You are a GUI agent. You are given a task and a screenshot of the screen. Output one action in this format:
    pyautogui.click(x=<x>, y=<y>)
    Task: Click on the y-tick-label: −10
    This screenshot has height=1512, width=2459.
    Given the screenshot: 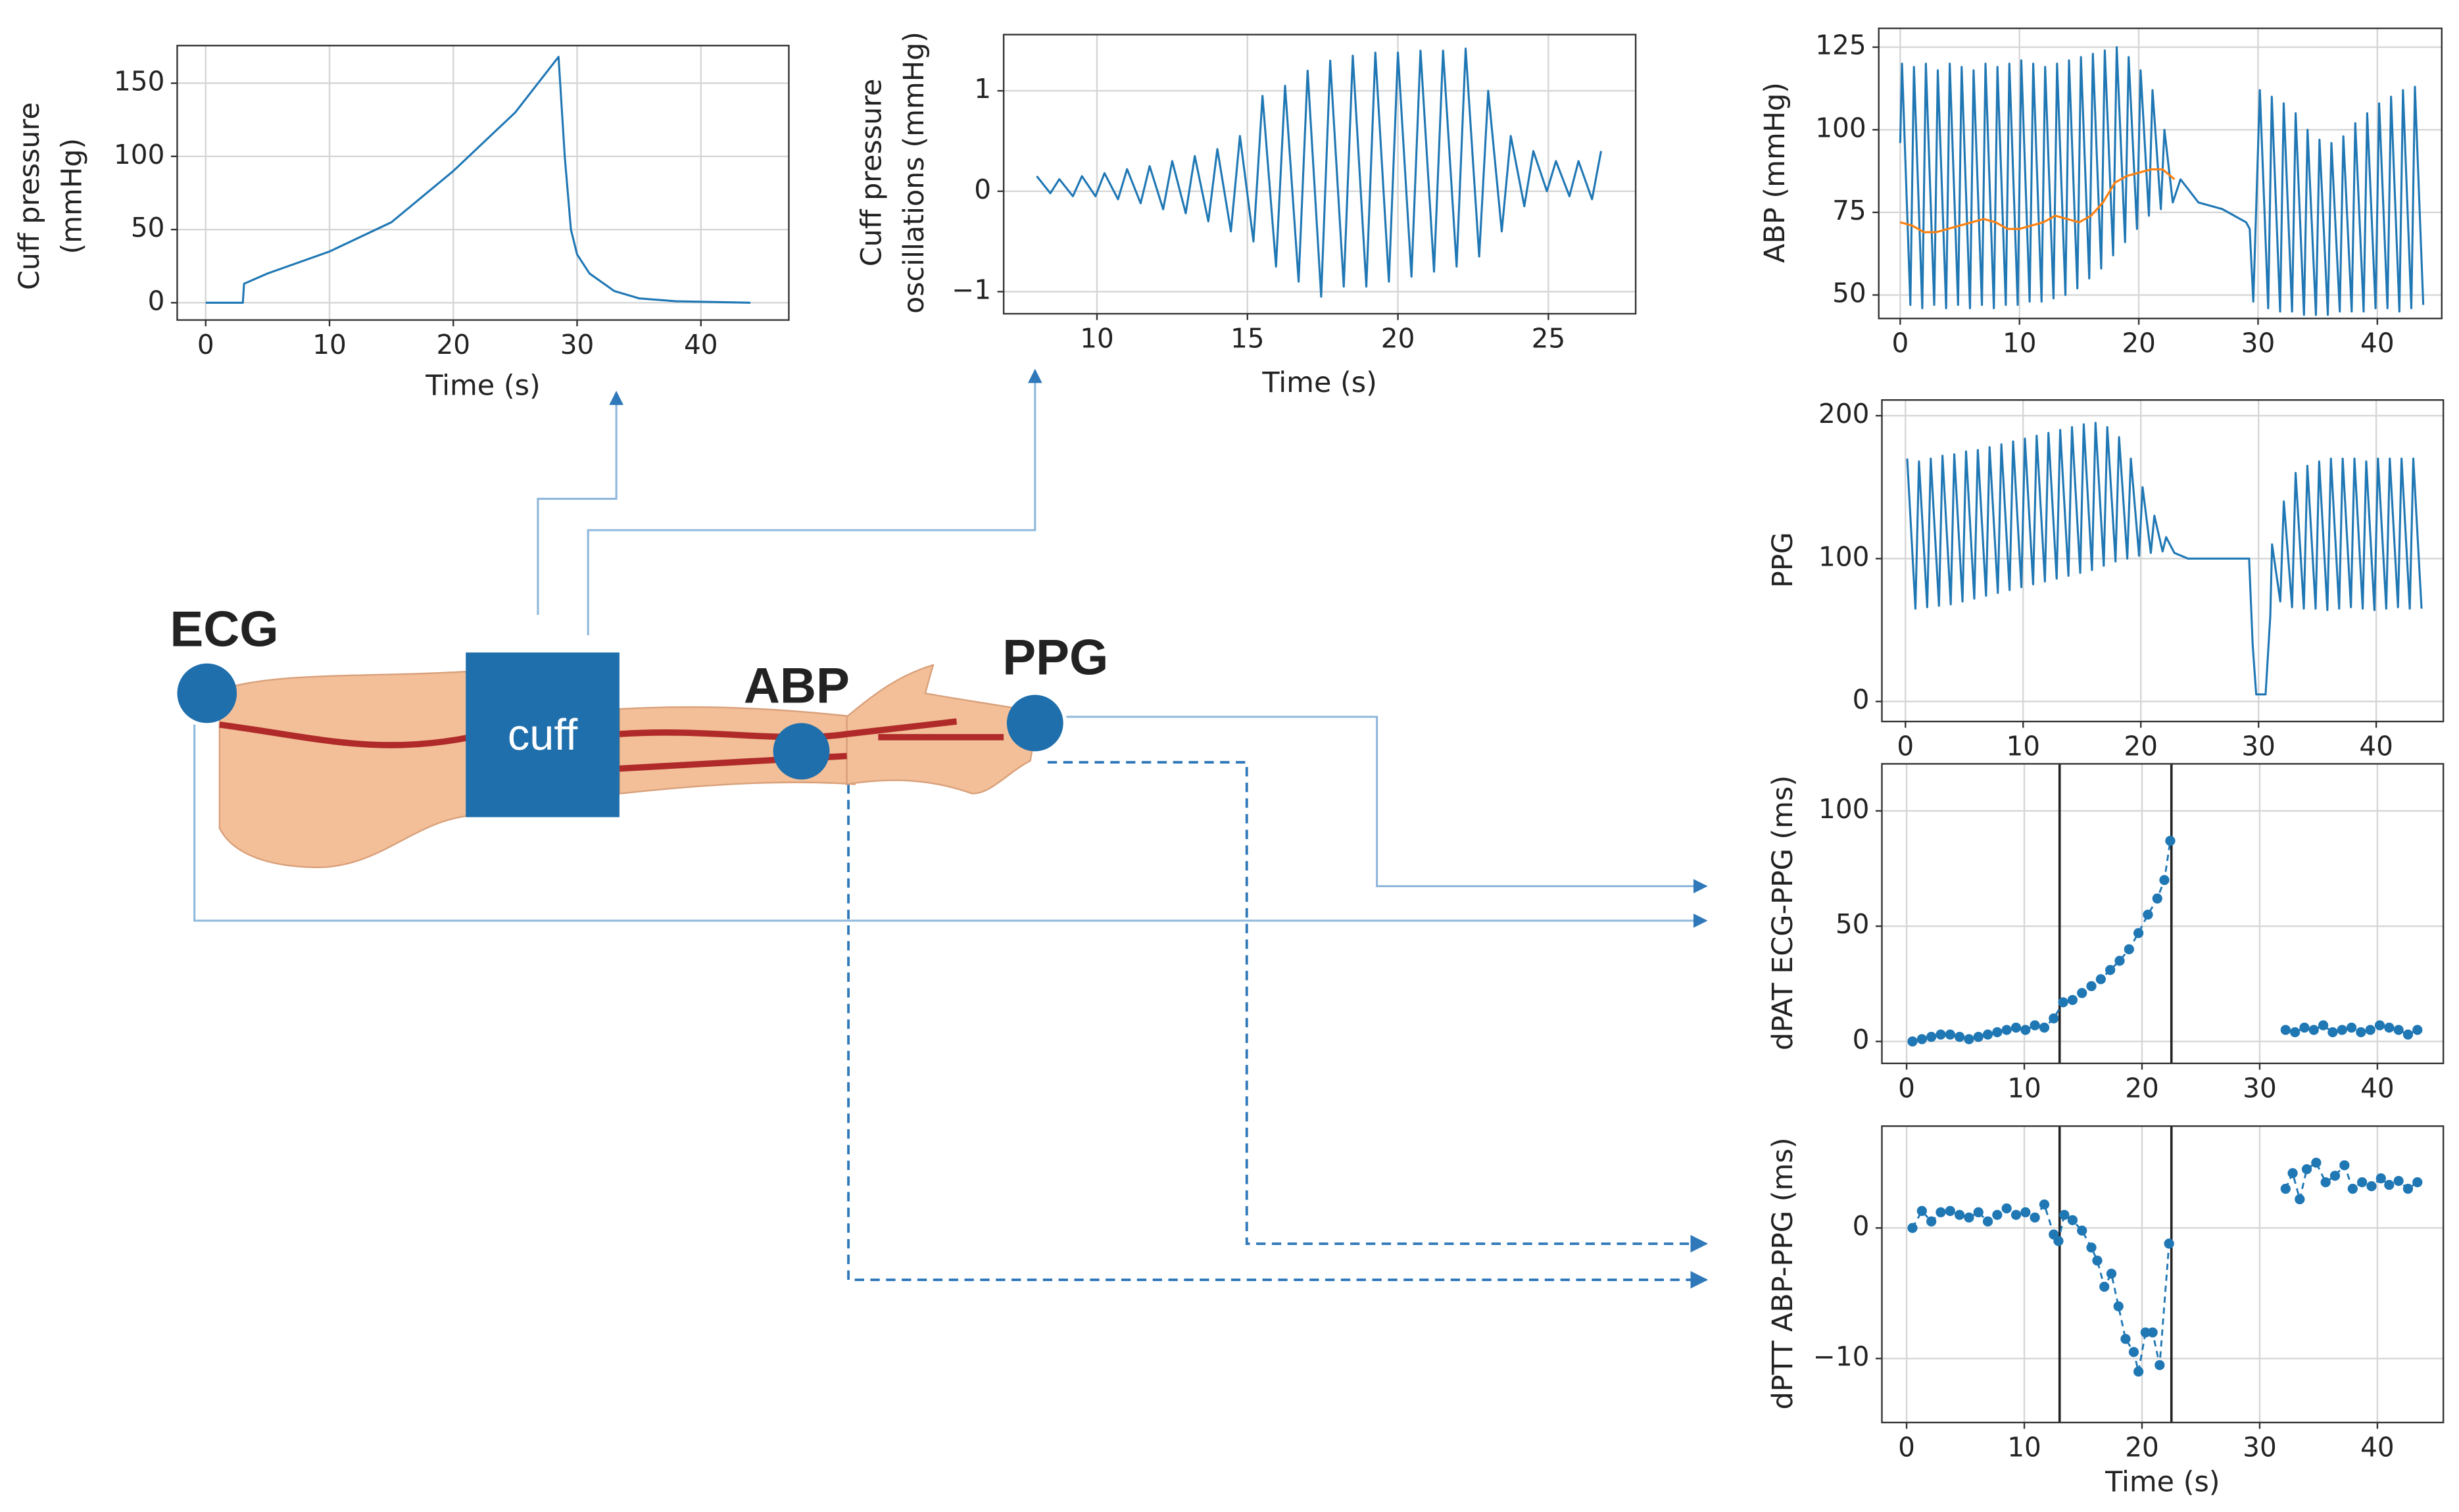 What is the action you would take?
    pyautogui.click(x=1842, y=1357)
    